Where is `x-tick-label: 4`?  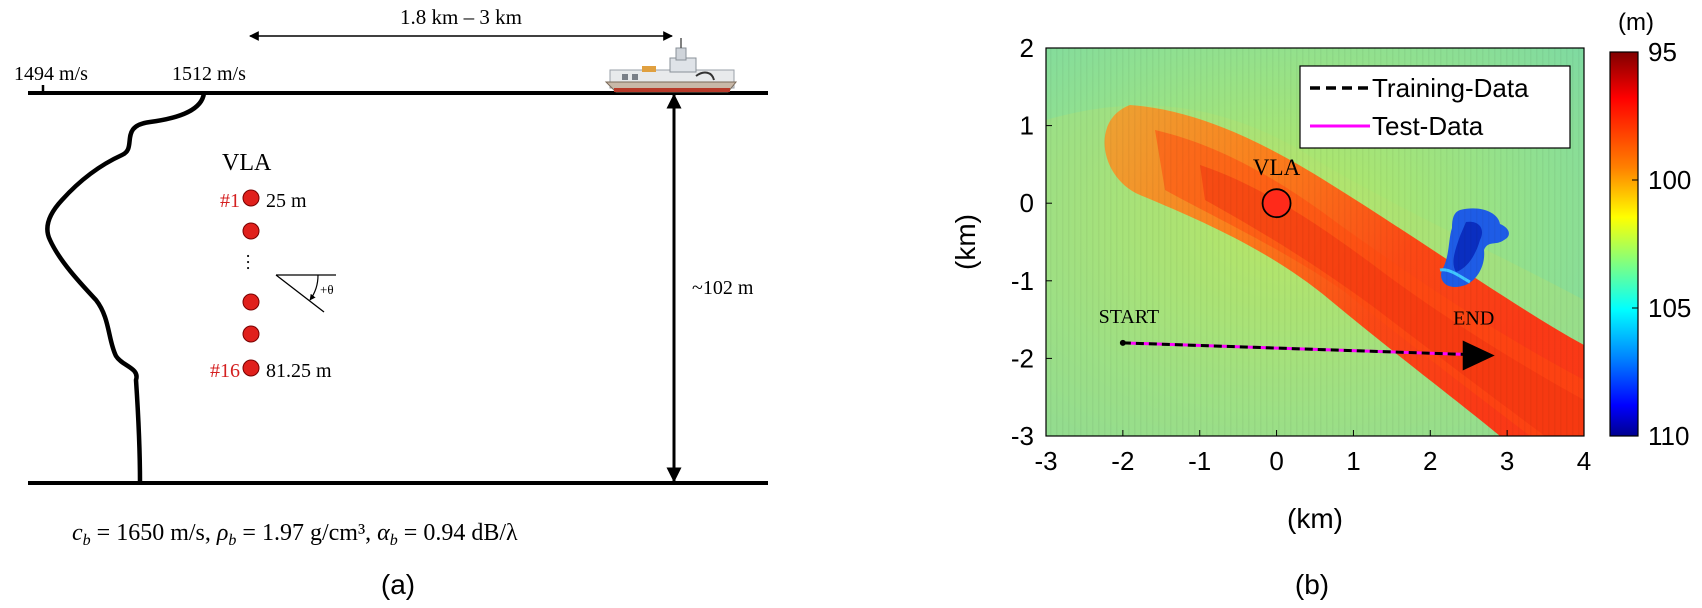
x-tick-label: 4 is located at coordinates (1584, 461).